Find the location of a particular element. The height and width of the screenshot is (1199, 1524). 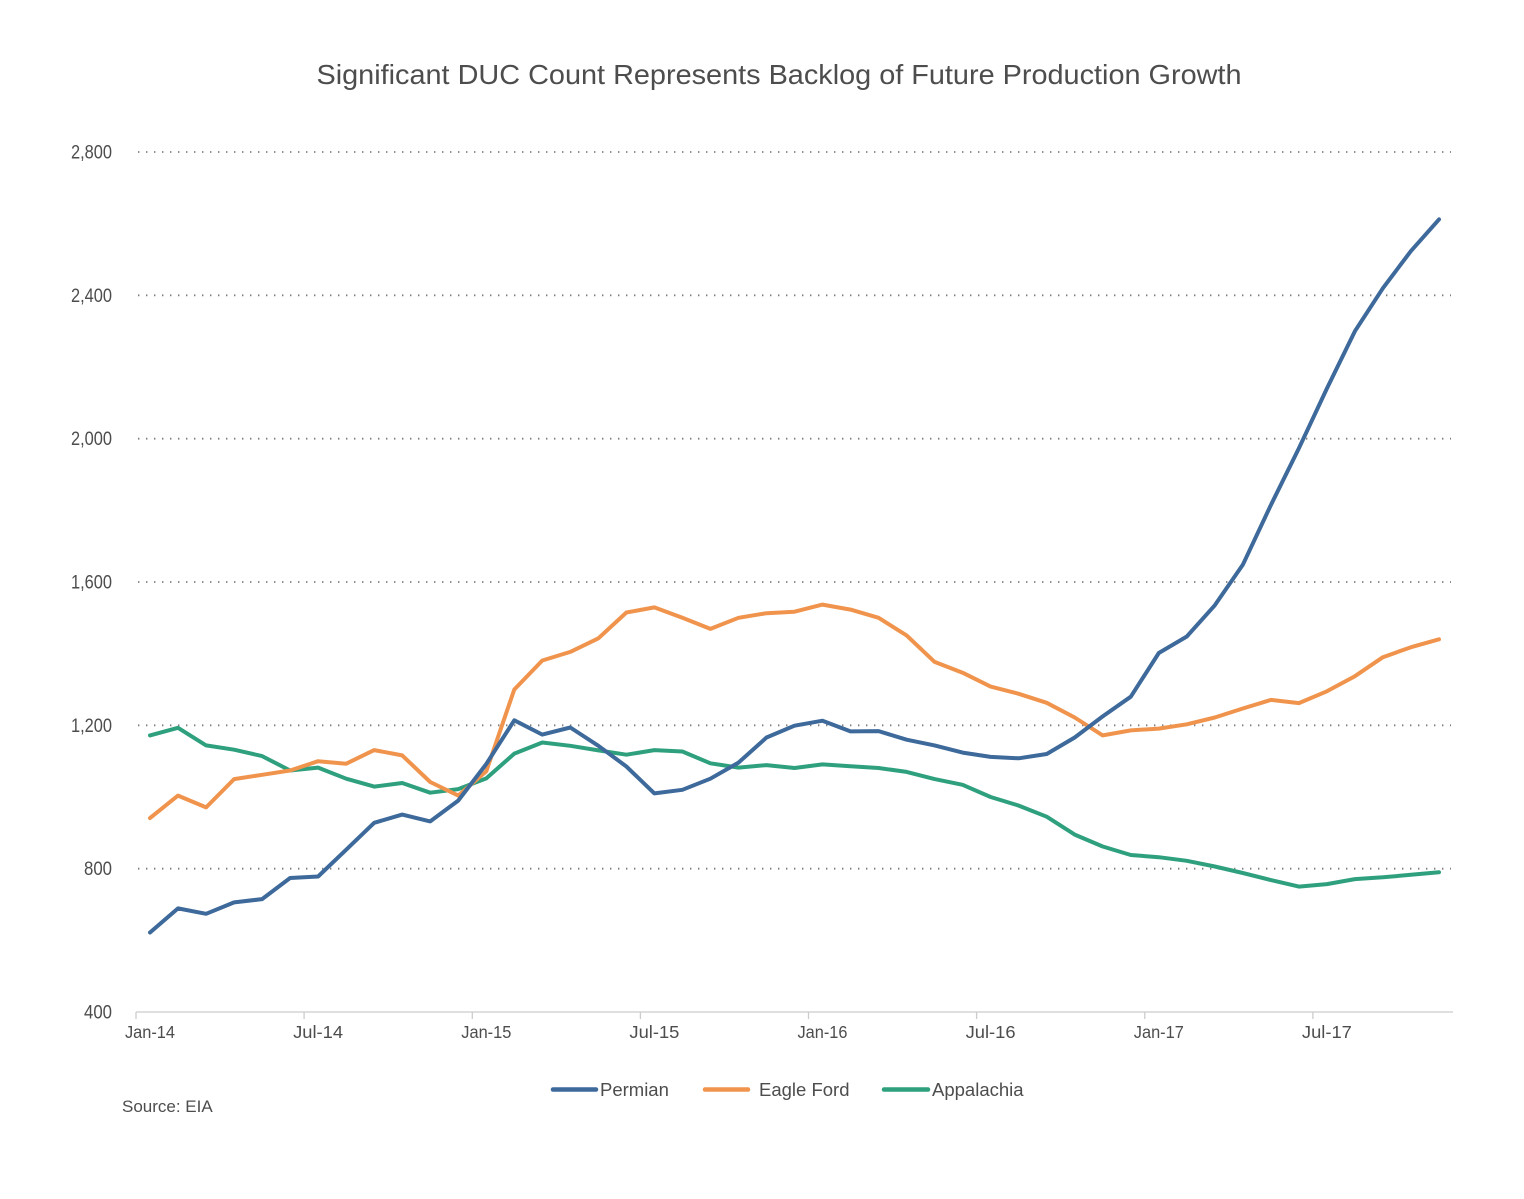

svg-text: Jan-14 is located at coordinates (150, 1032).